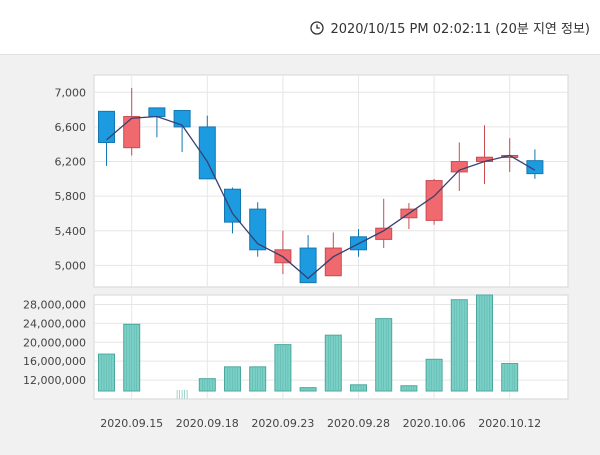 The height and width of the screenshot is (455, 600). Describe the element at coordinates (460, 29) in the screenshot. I see `timestamp-text: 2020/10/15 PM 02:02:11 (20분 지연 정보)` at that location.